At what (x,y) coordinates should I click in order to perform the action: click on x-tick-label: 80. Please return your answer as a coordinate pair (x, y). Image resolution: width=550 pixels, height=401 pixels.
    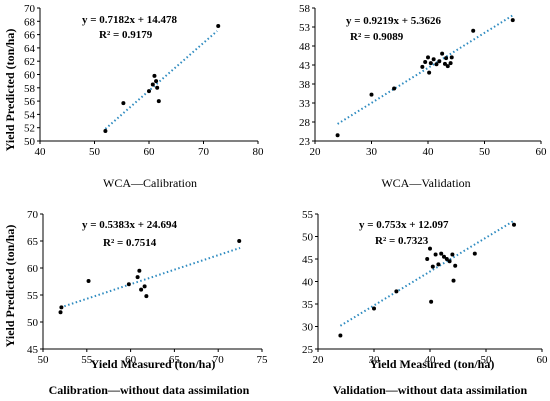
    Looking at the image, I should click on (259, 152).